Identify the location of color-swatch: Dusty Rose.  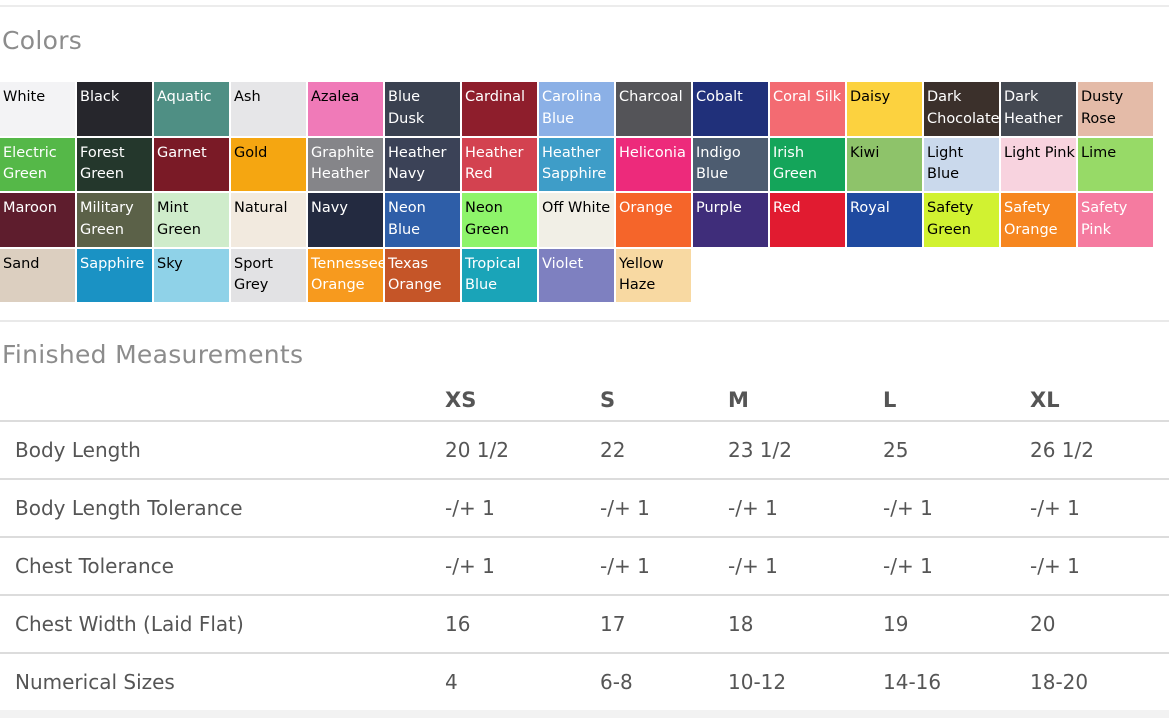
(1115, 109).